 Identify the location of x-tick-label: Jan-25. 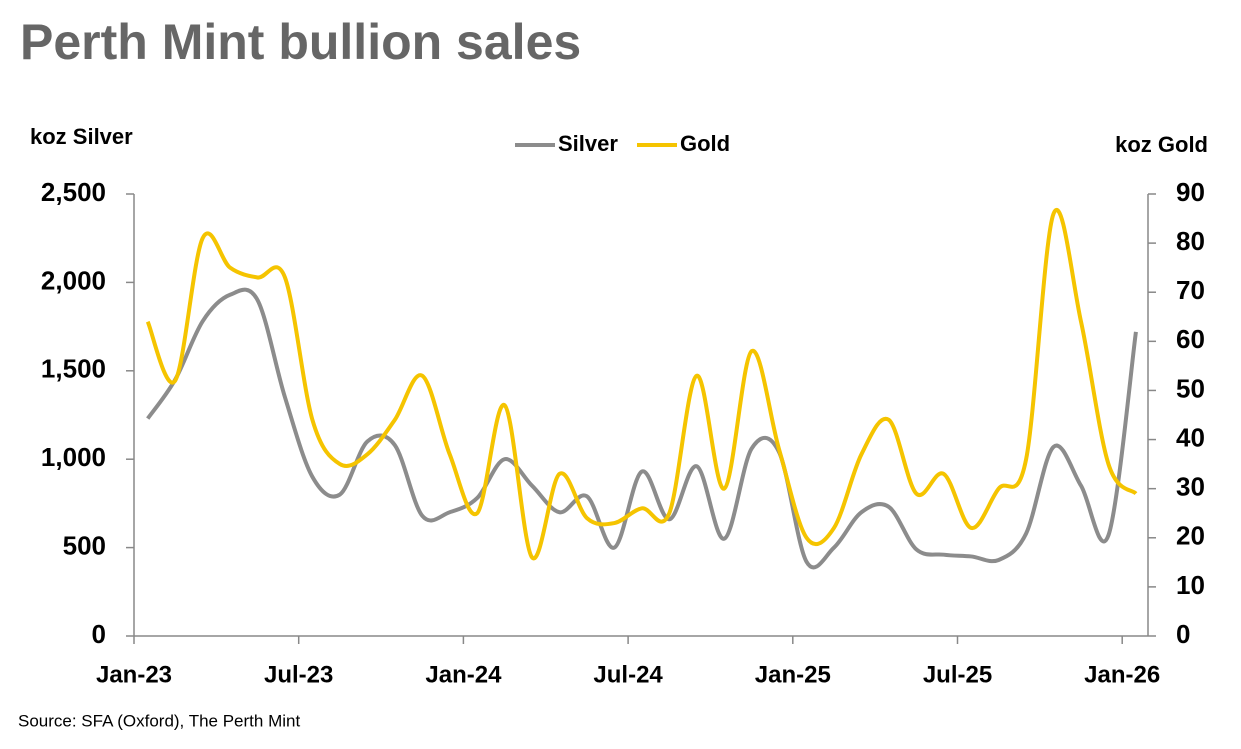
(793, 674).